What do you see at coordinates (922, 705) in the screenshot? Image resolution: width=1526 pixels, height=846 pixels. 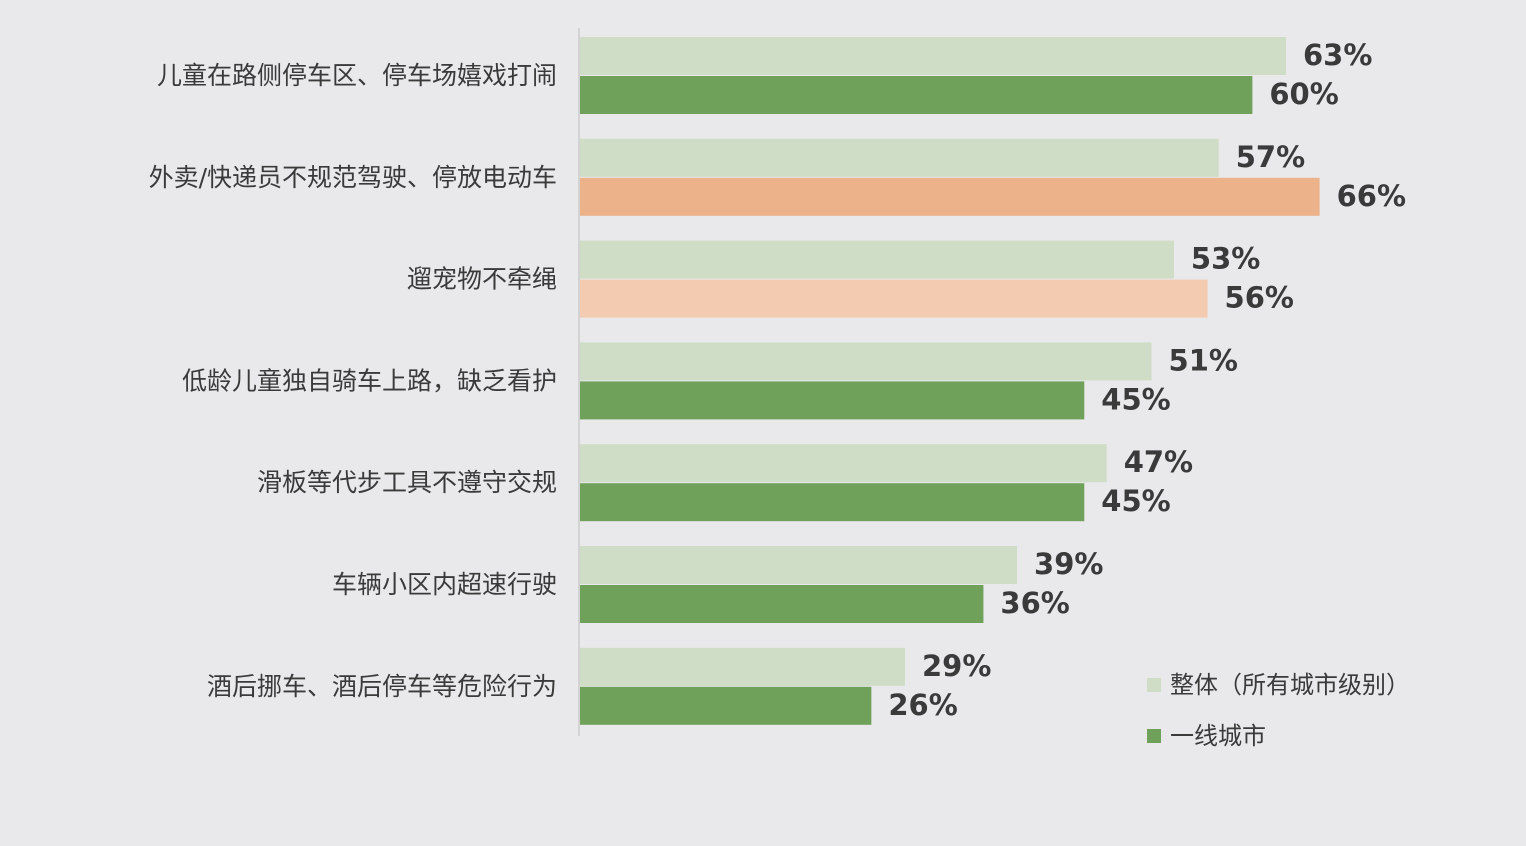 I see `data-label: 26%` at bounding box center [922, 705].